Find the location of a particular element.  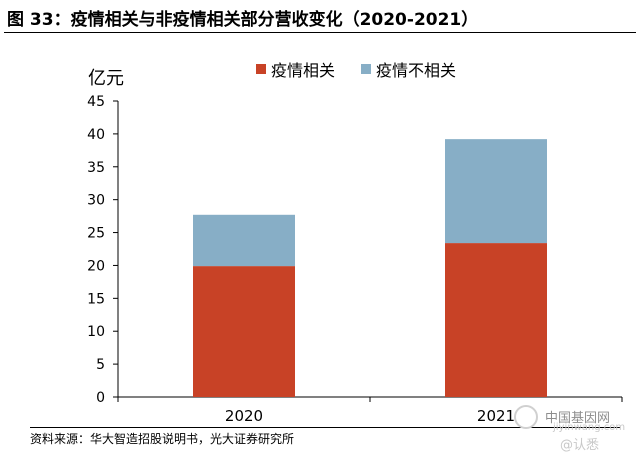

y-tick-label-30: 30 is located at coordinates (96, 201).